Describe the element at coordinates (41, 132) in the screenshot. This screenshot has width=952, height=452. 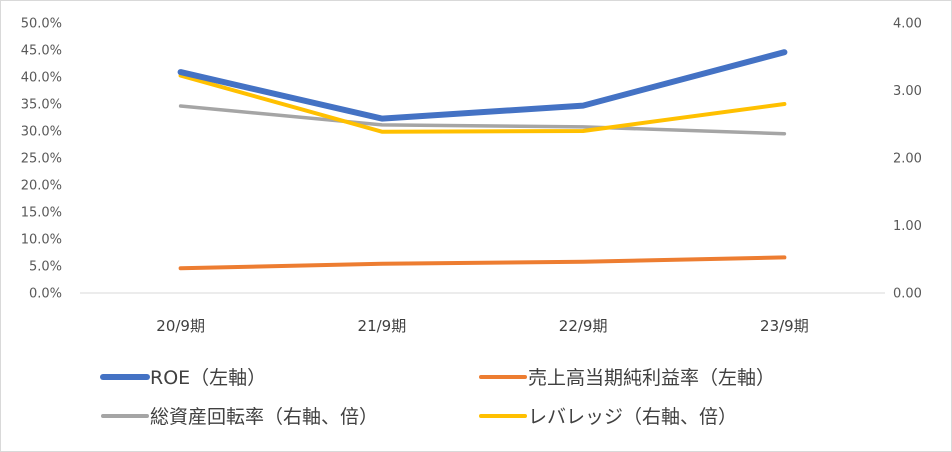
I see `left-axis-tick-label: 30.0%` at that location.